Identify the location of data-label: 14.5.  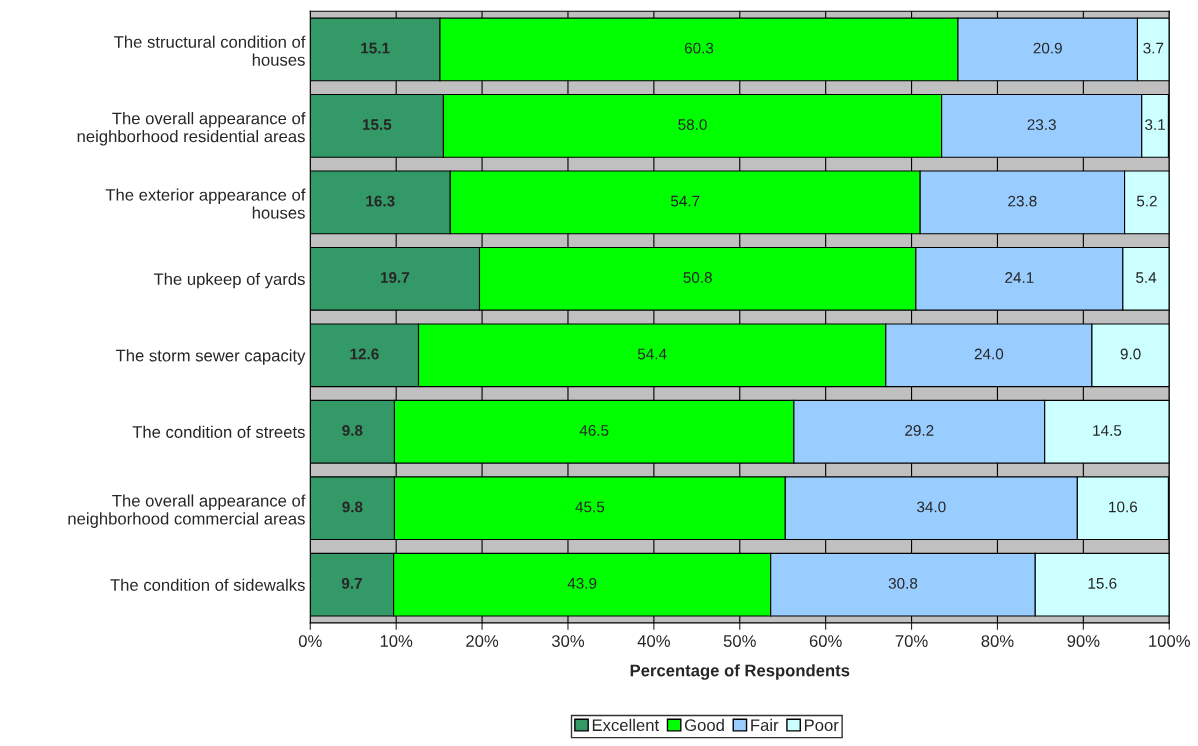
(1107, 430).